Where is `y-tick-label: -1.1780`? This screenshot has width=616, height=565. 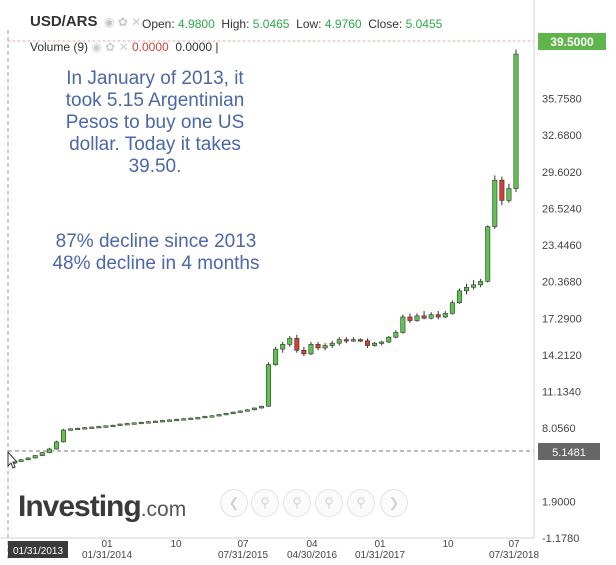 y-tick-label: -1.1780 is located at coordinates (560, 539).